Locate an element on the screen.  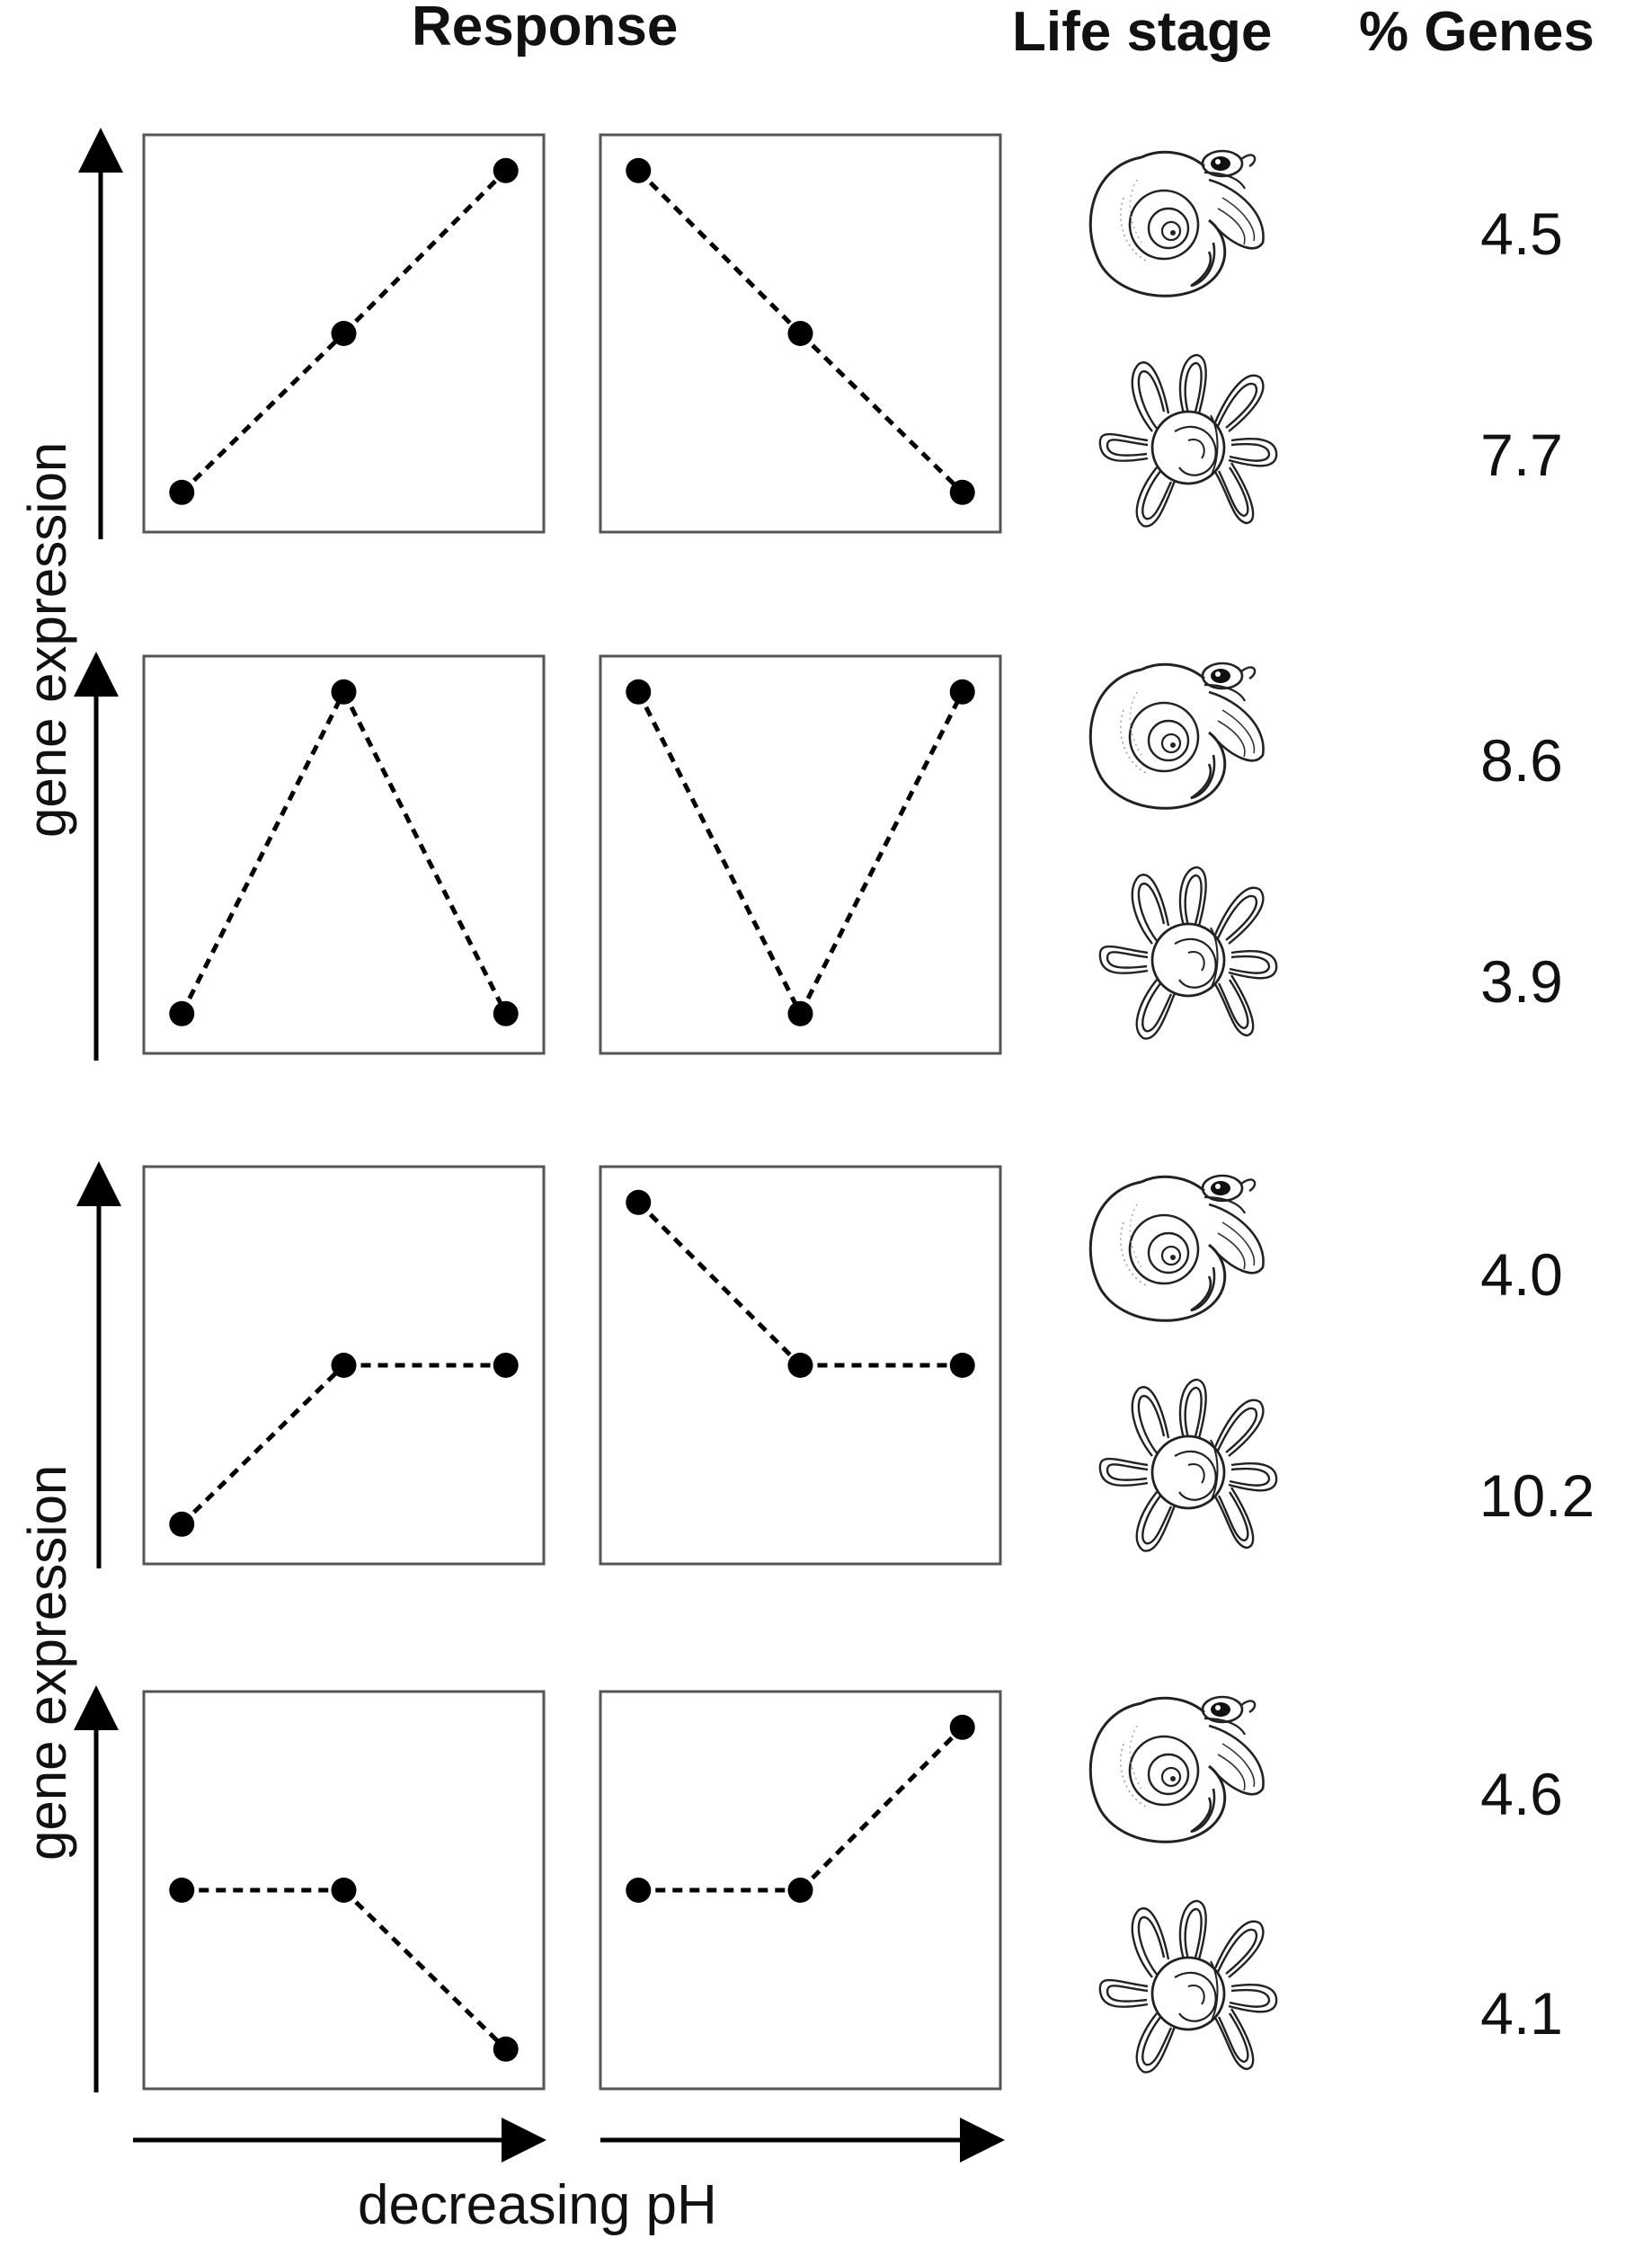
panel-r1-c2 is located at coordinates (800, 333).